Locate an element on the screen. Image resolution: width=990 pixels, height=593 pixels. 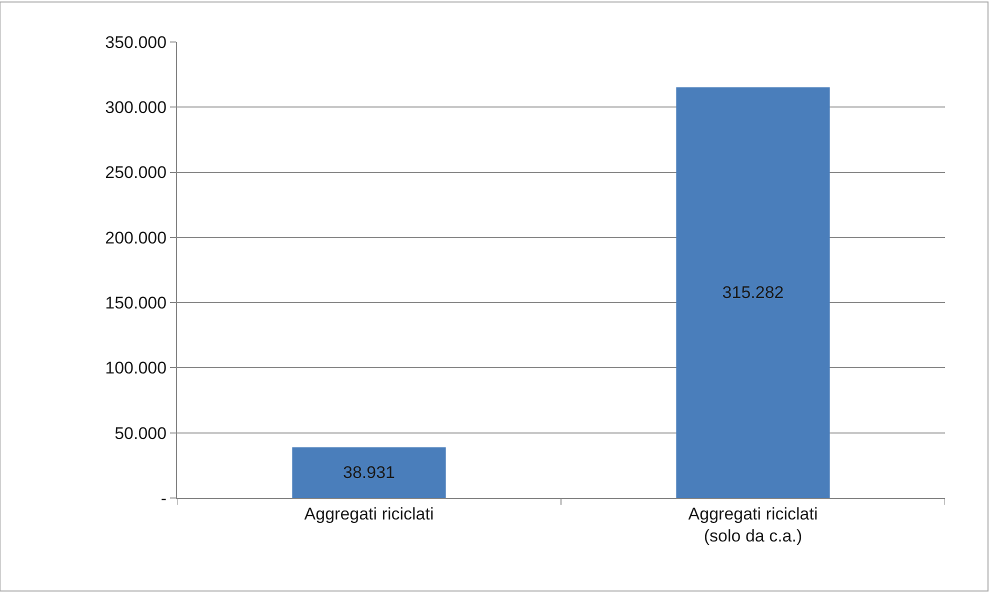
x-tick-label: Aggregati riciclati is located at coordinates (369, 514).